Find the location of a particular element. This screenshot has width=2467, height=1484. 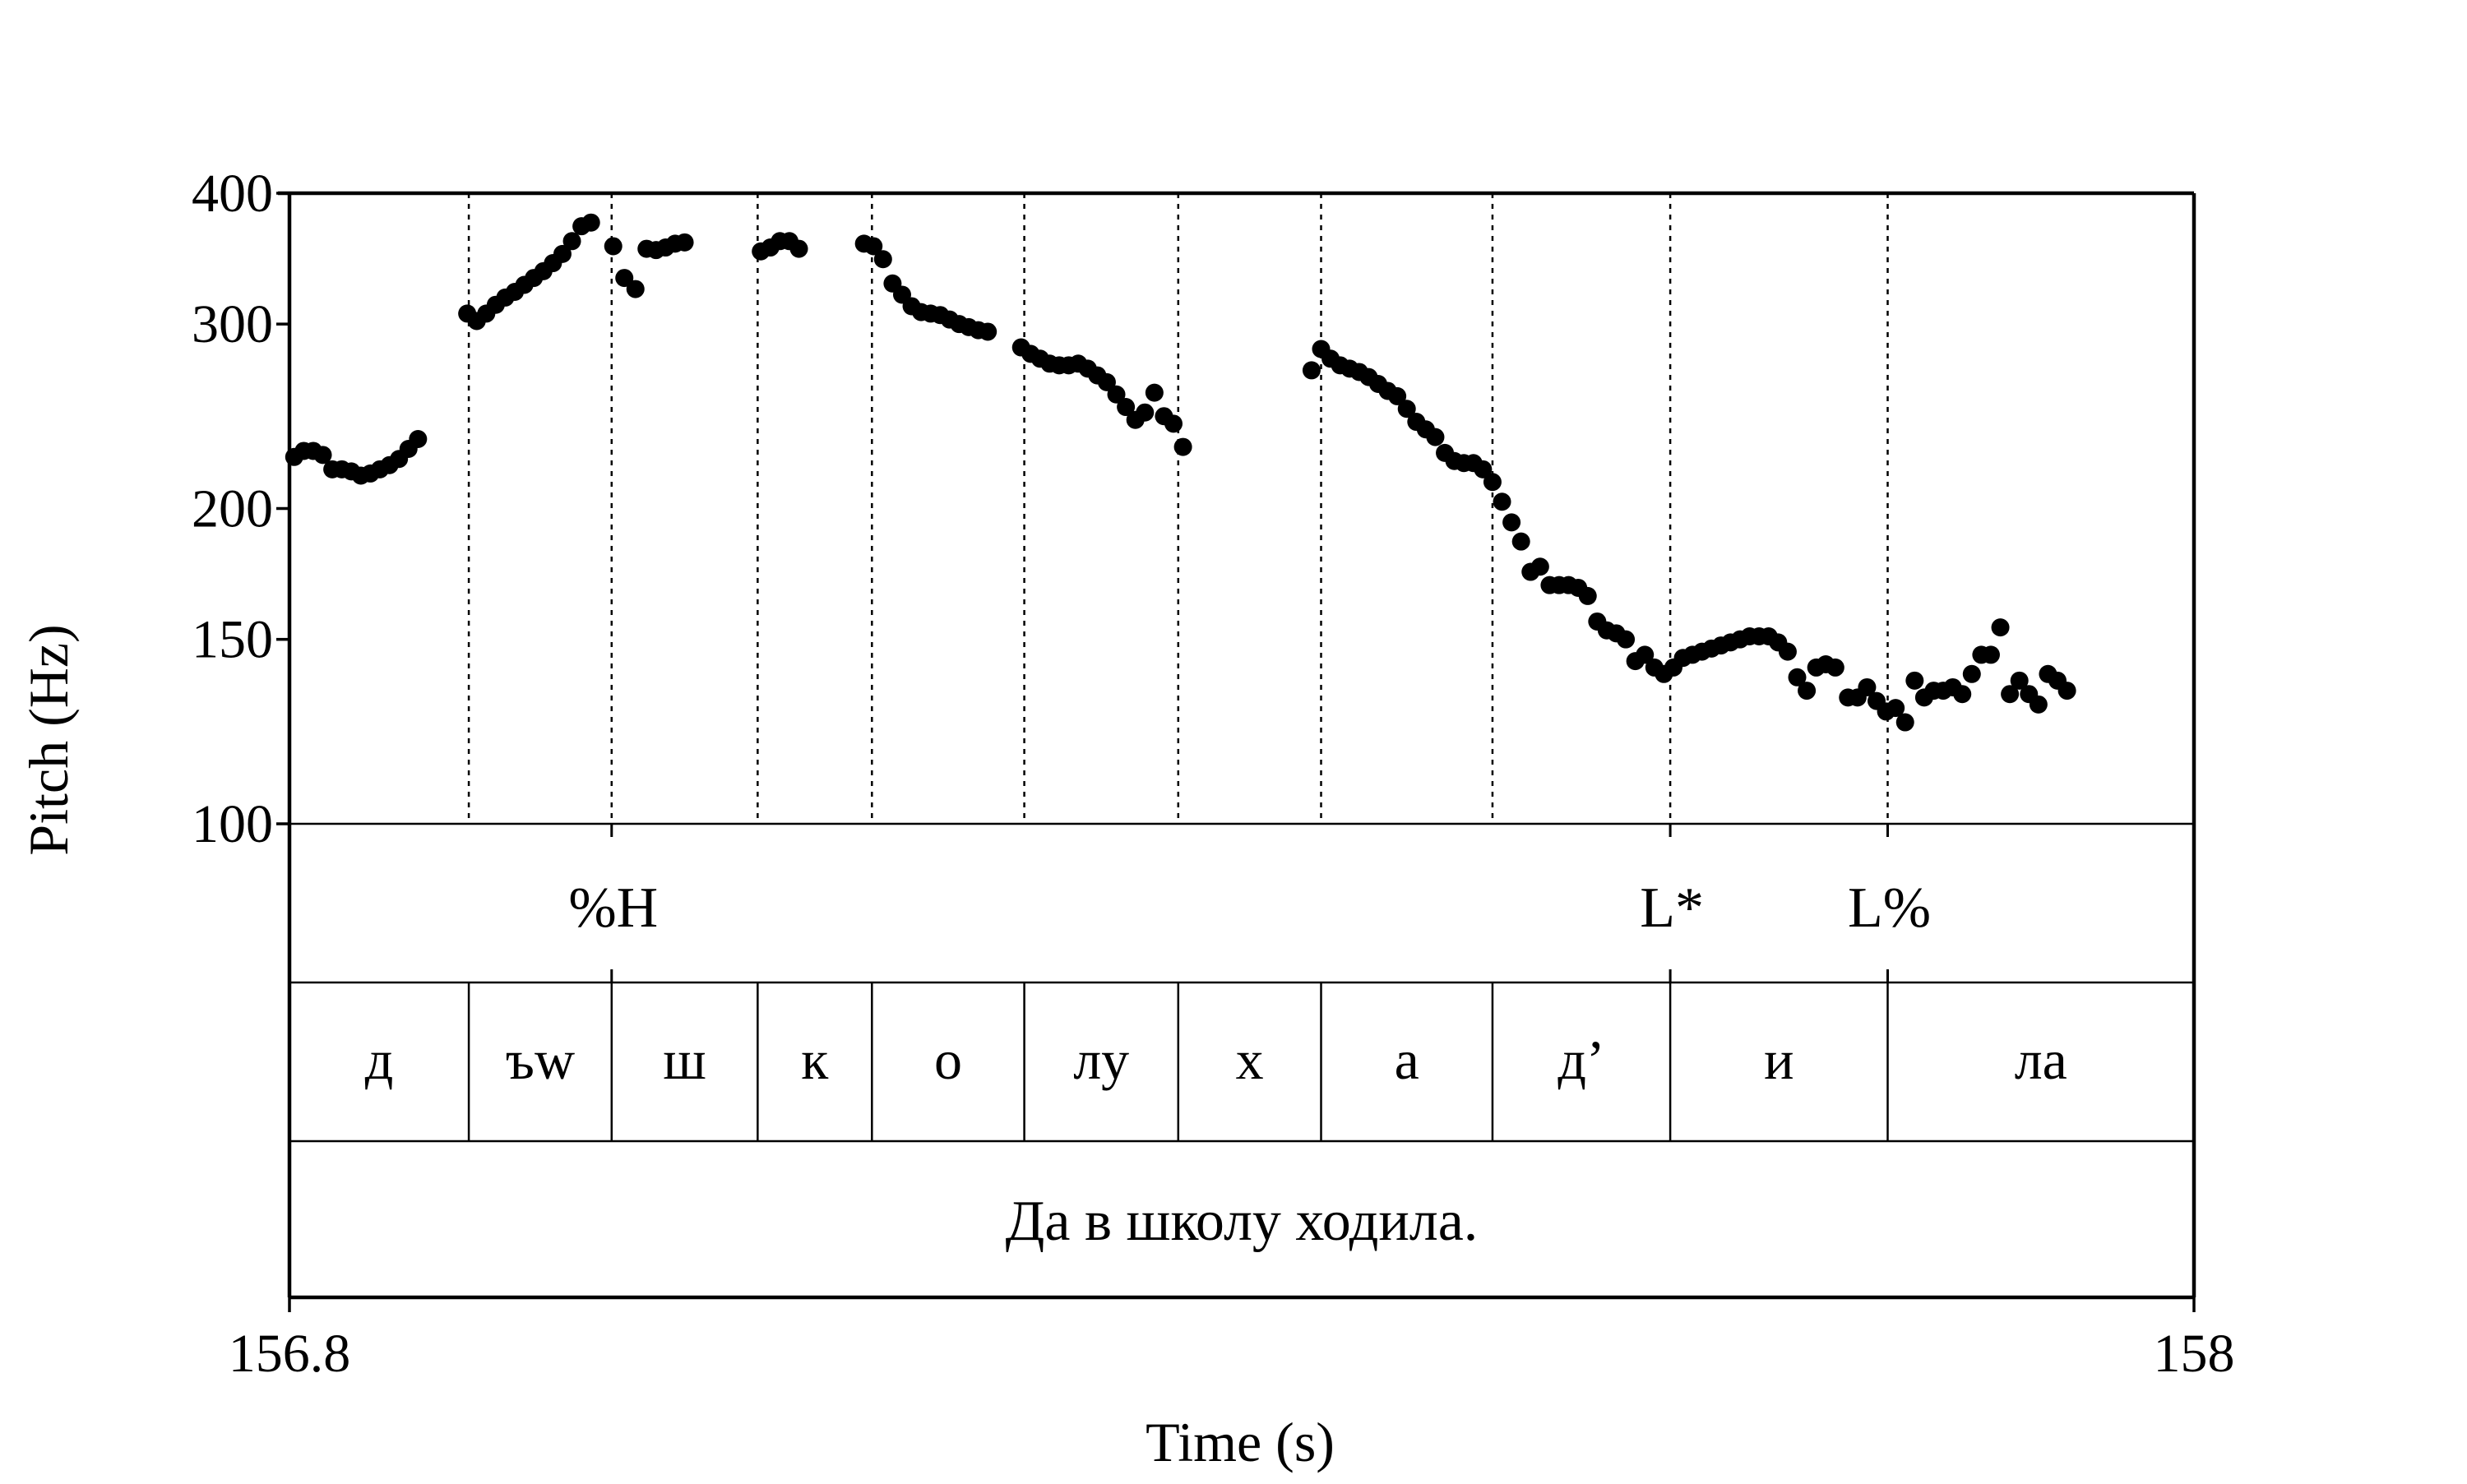

segment-label: к is located at coordinates (815, 1060).